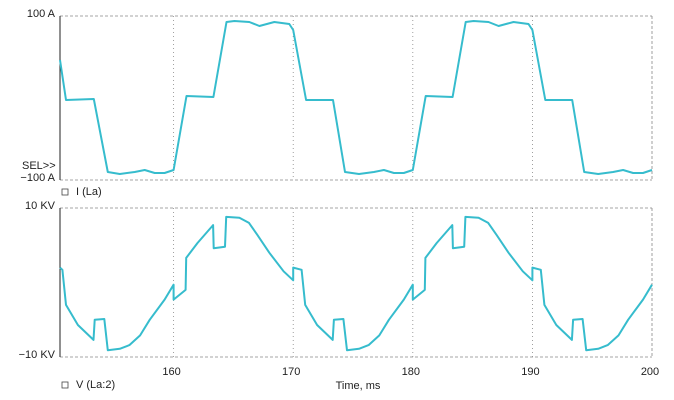 This screenshot has height=400, width=674. What do you see at coordinates (358, 386) in the screenshot?
I see `x-axis-label: Time, ms` at bounding box center [358, 386].